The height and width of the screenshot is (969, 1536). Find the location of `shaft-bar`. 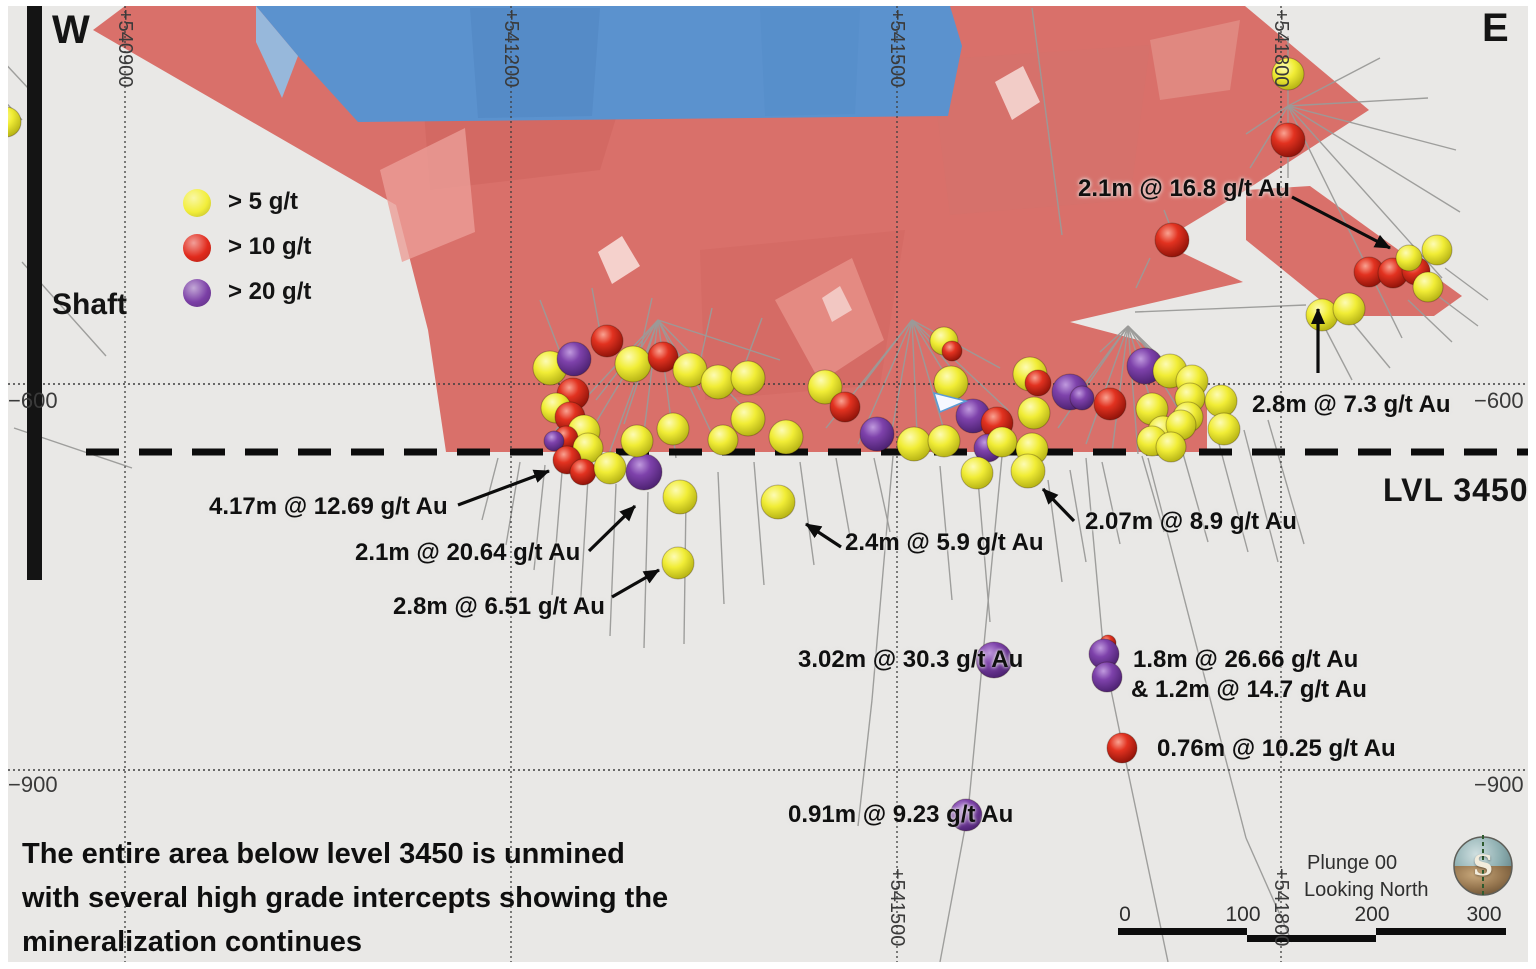

shaft-bar is located at coordinates (34, 293).